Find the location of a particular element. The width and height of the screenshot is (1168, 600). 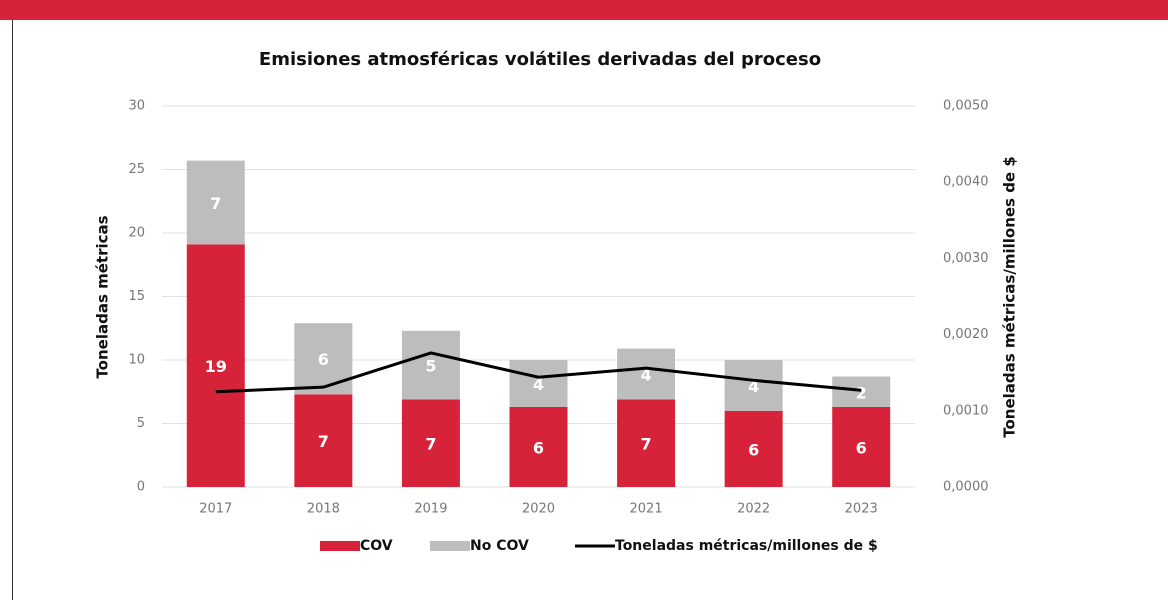

line is located at coordinates (538, 372).